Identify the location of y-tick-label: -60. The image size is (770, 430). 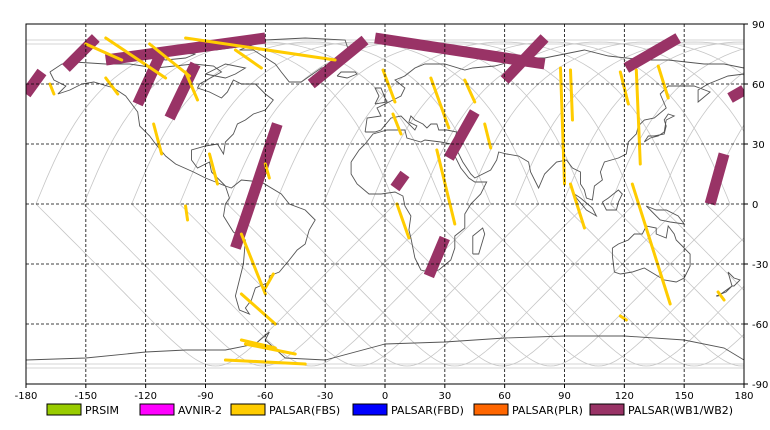
(760, 325).